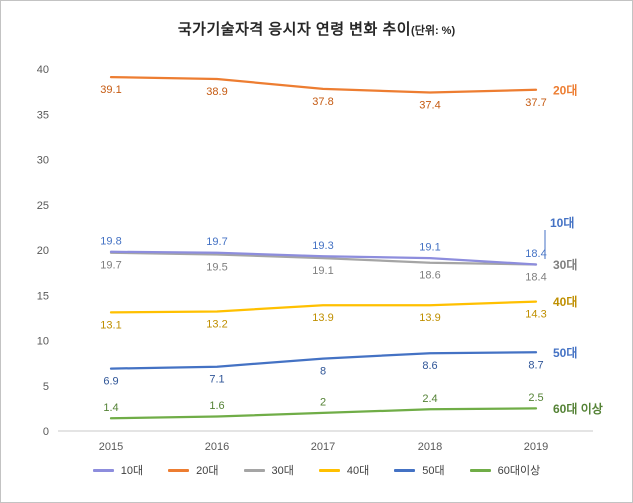 This screenshot has height=503, width=633. What do you see at coordinates (216, 325) in the screenshot?
I see `data-label-40대: 13.2` at bounding box center [216, 325].